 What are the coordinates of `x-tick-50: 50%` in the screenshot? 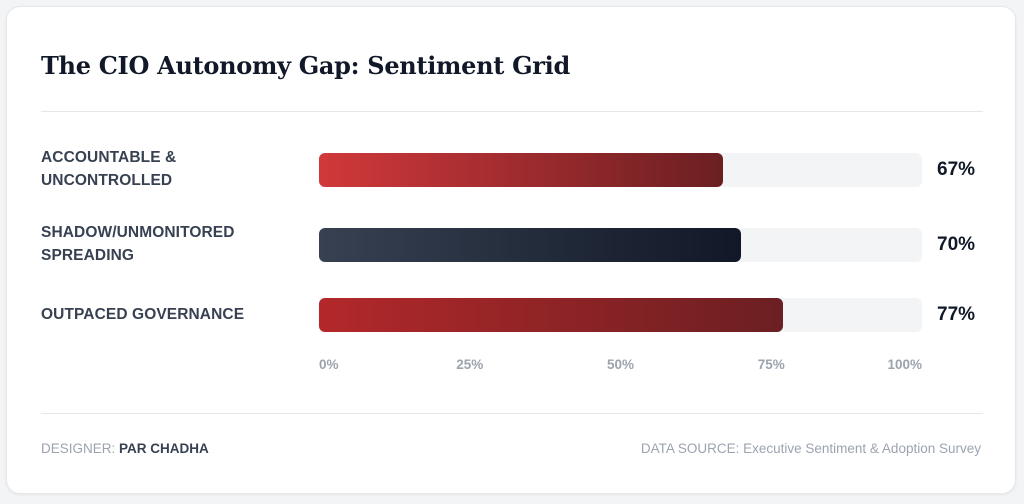 It's located at (620, 364).